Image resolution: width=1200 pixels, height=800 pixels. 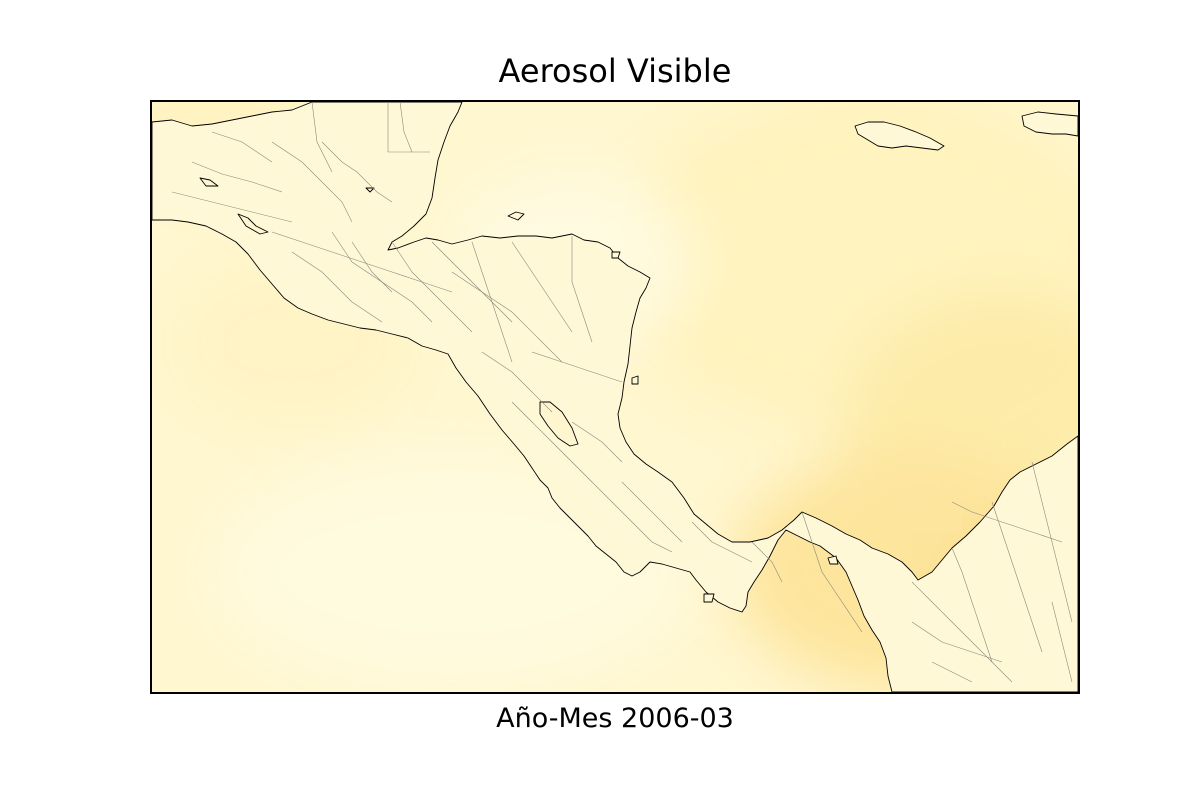 What do you see at coordinates (209, 182) in the screenshot?
I see `small-islands-yucatan` at bounding box center [209, 182].